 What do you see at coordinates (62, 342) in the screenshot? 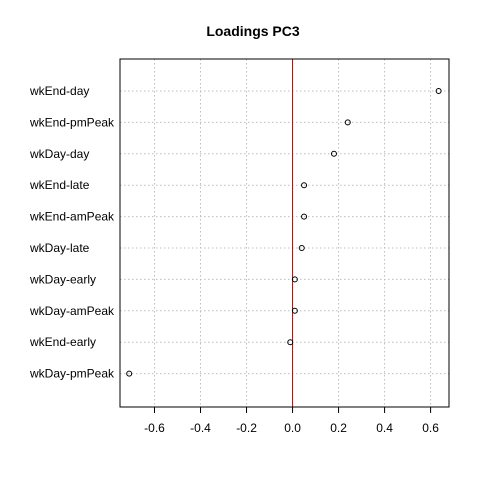
I see `category-label-wkend-early: wkEnd-early` at bounding box center [62, 342].